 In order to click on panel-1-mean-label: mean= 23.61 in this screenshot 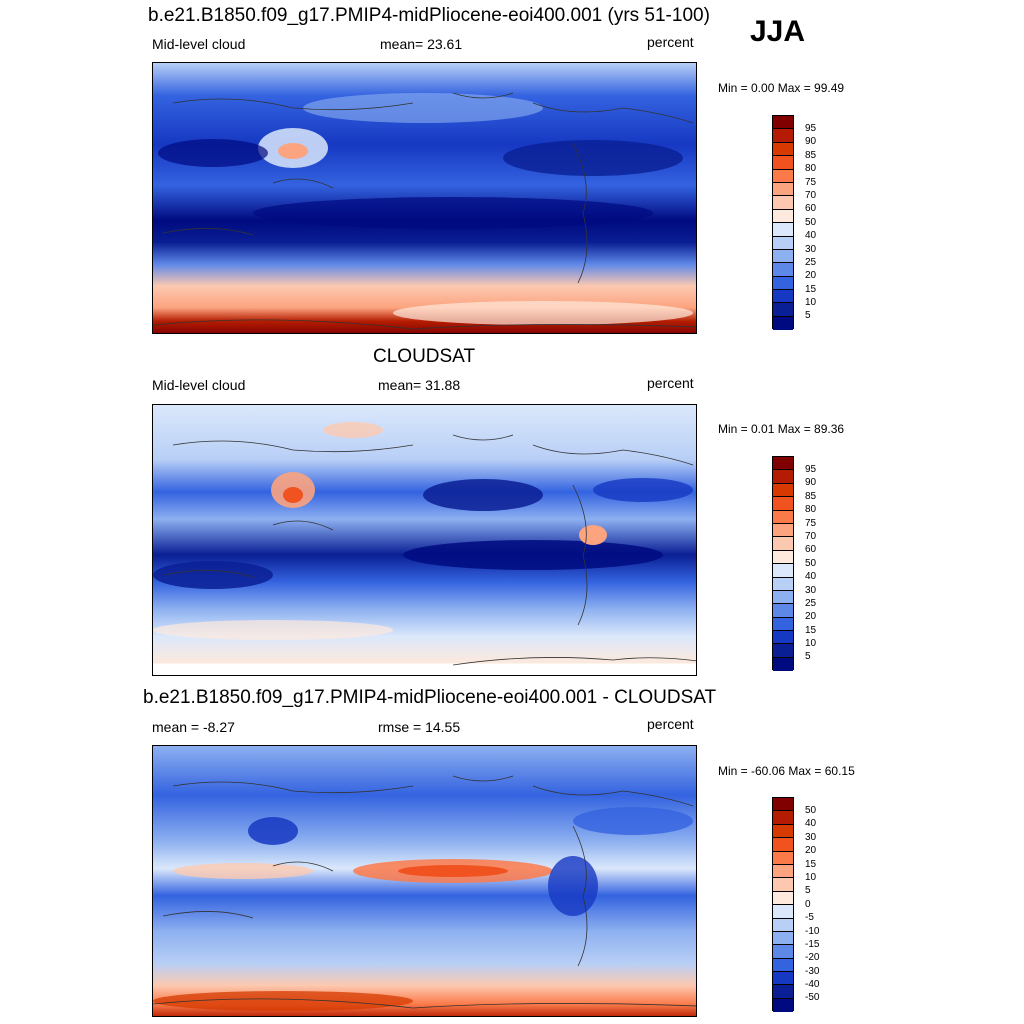, I will do `click(421, 44)`.